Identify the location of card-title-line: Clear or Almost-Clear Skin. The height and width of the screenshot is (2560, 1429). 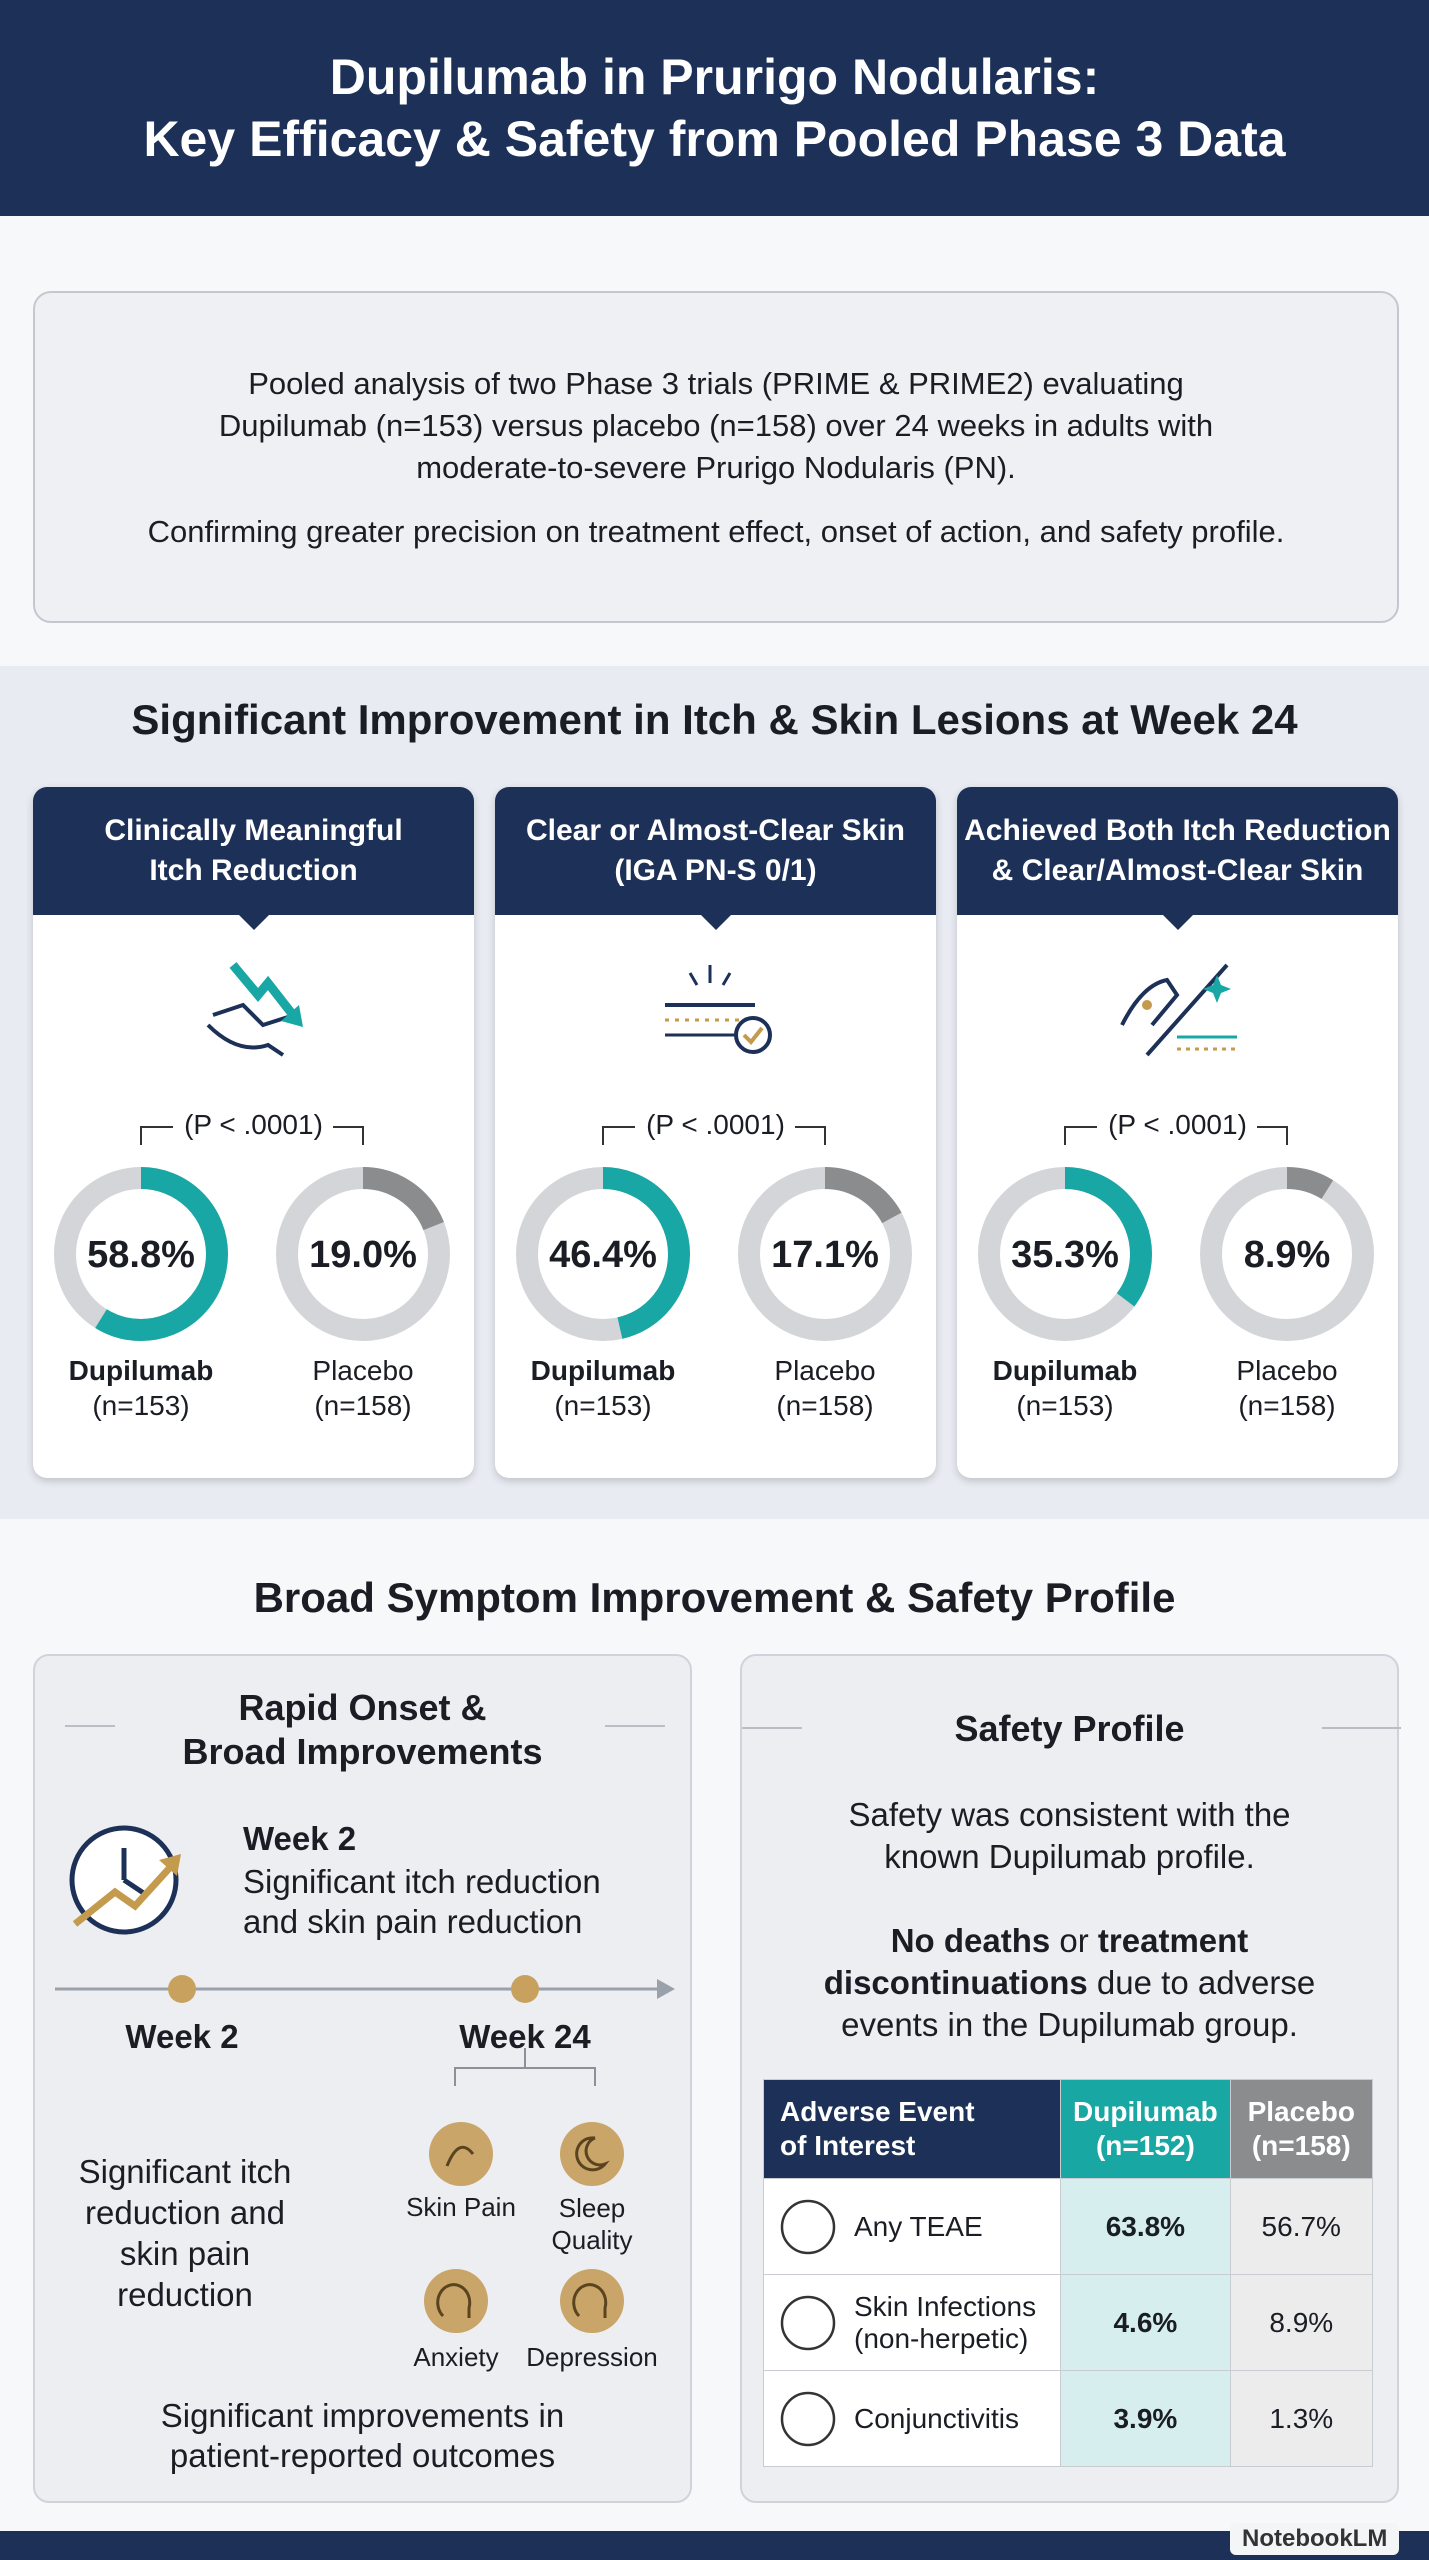
(715, 830).